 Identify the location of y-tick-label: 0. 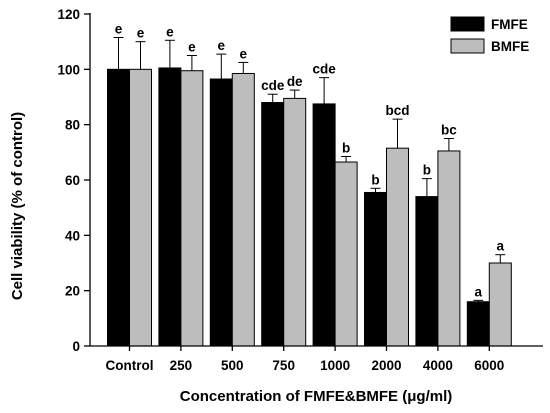
(76, 346).